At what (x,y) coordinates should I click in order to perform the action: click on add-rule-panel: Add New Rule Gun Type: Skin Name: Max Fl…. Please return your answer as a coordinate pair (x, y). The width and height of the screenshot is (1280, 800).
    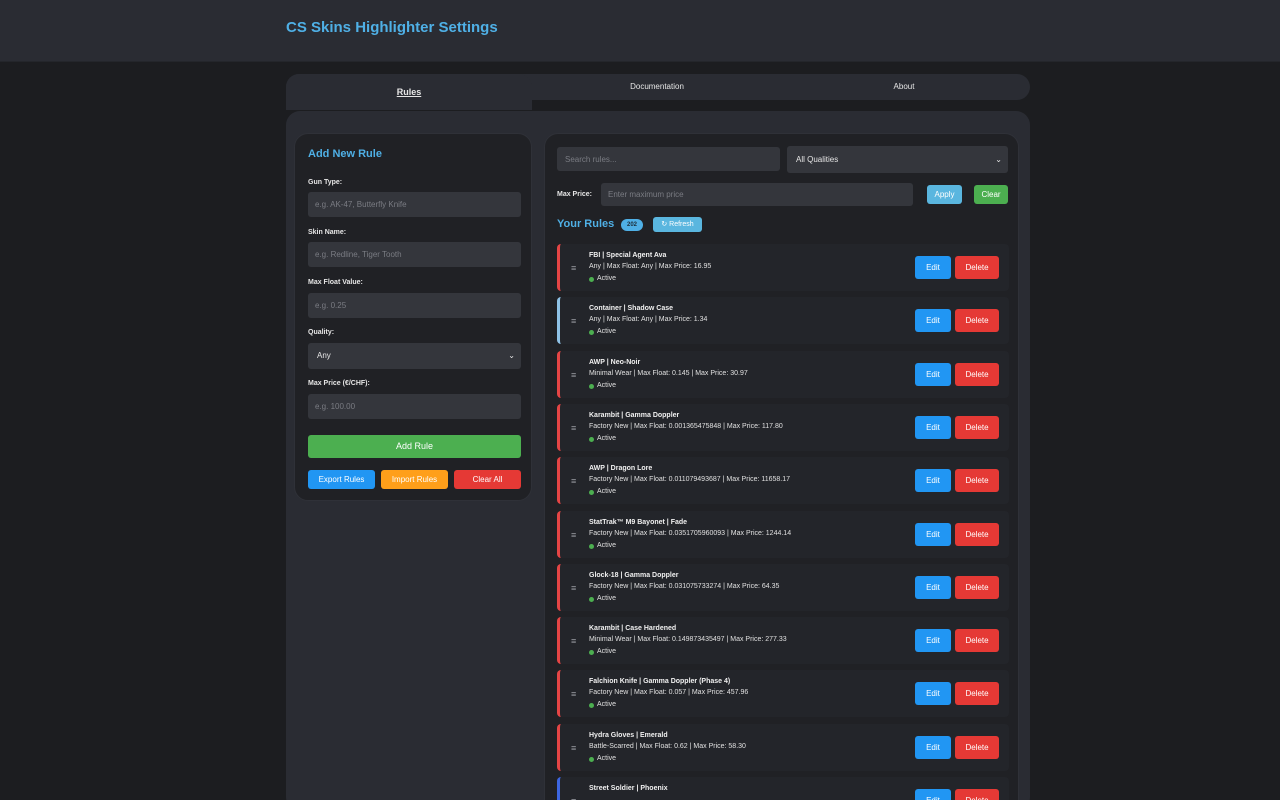
    Looking at the image, I should click on (413, 317).